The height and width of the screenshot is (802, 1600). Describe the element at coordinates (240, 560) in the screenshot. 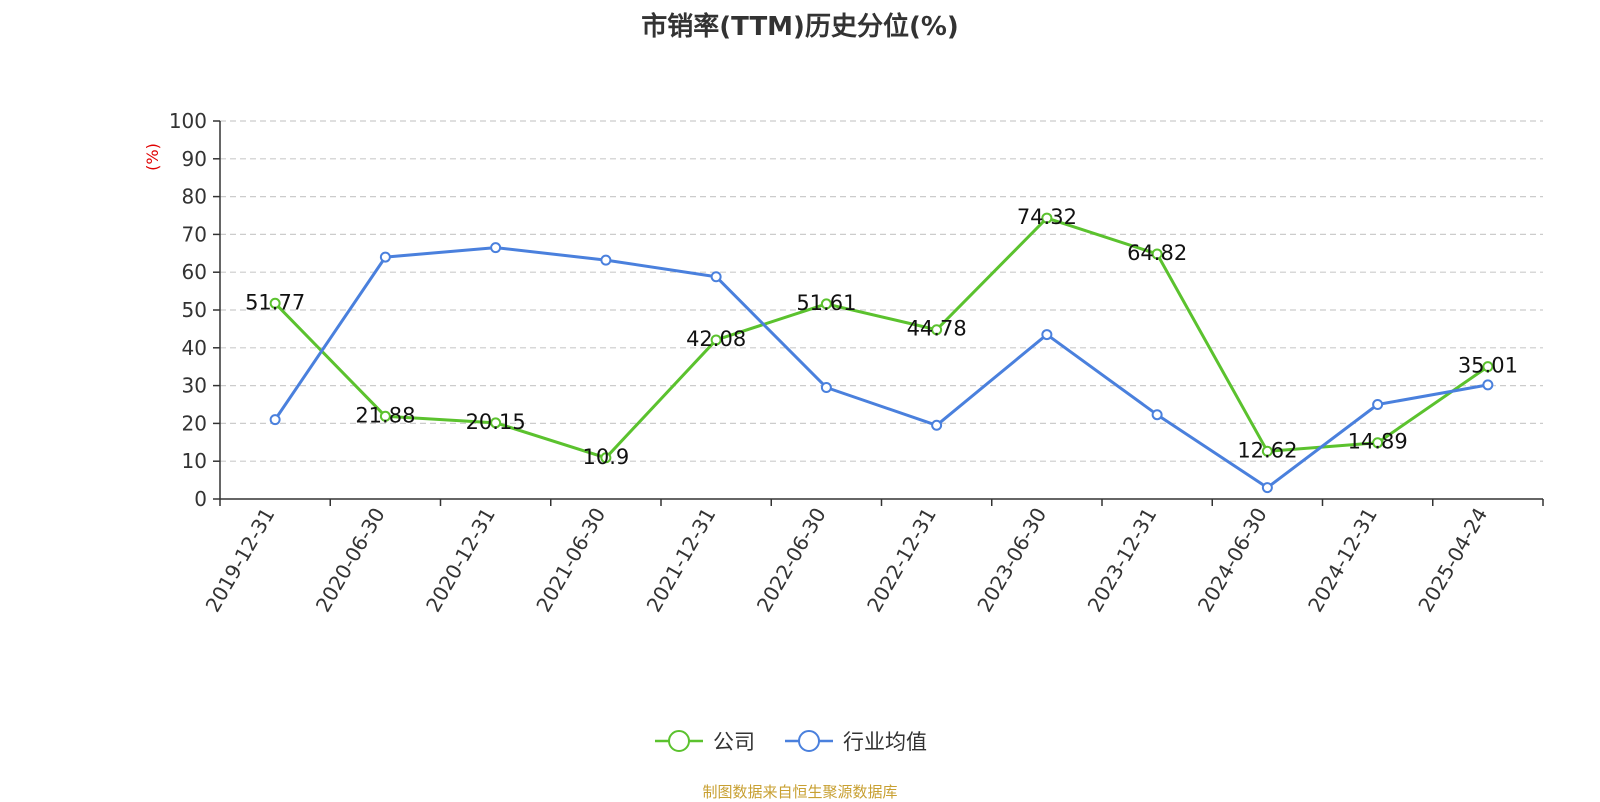

I see `x-tick-label: 2019-12-31` at that location.